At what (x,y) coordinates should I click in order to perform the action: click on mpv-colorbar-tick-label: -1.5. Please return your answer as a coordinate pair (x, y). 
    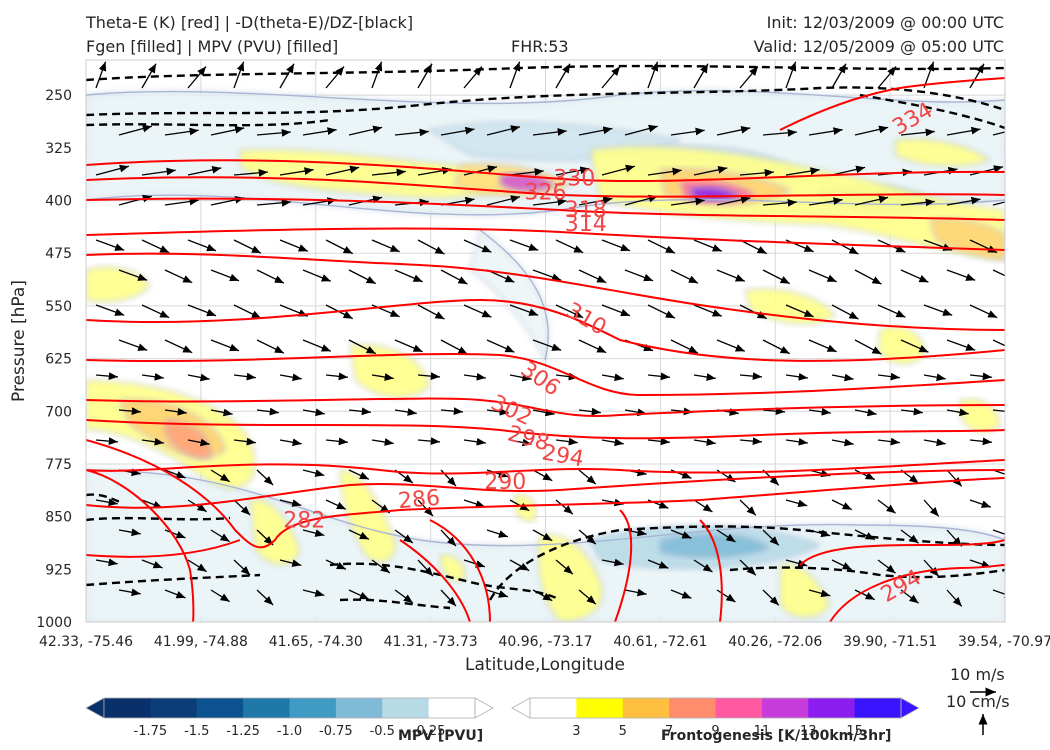
    Looking at the image, I should click on (196, 731).